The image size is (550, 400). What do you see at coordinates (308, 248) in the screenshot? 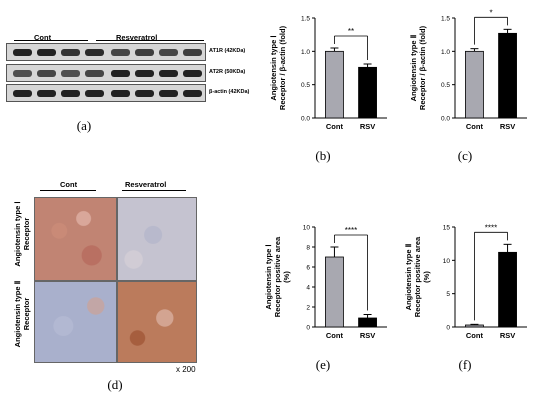
I see `y-tick-label: 8` at bounding box center [308, 248].